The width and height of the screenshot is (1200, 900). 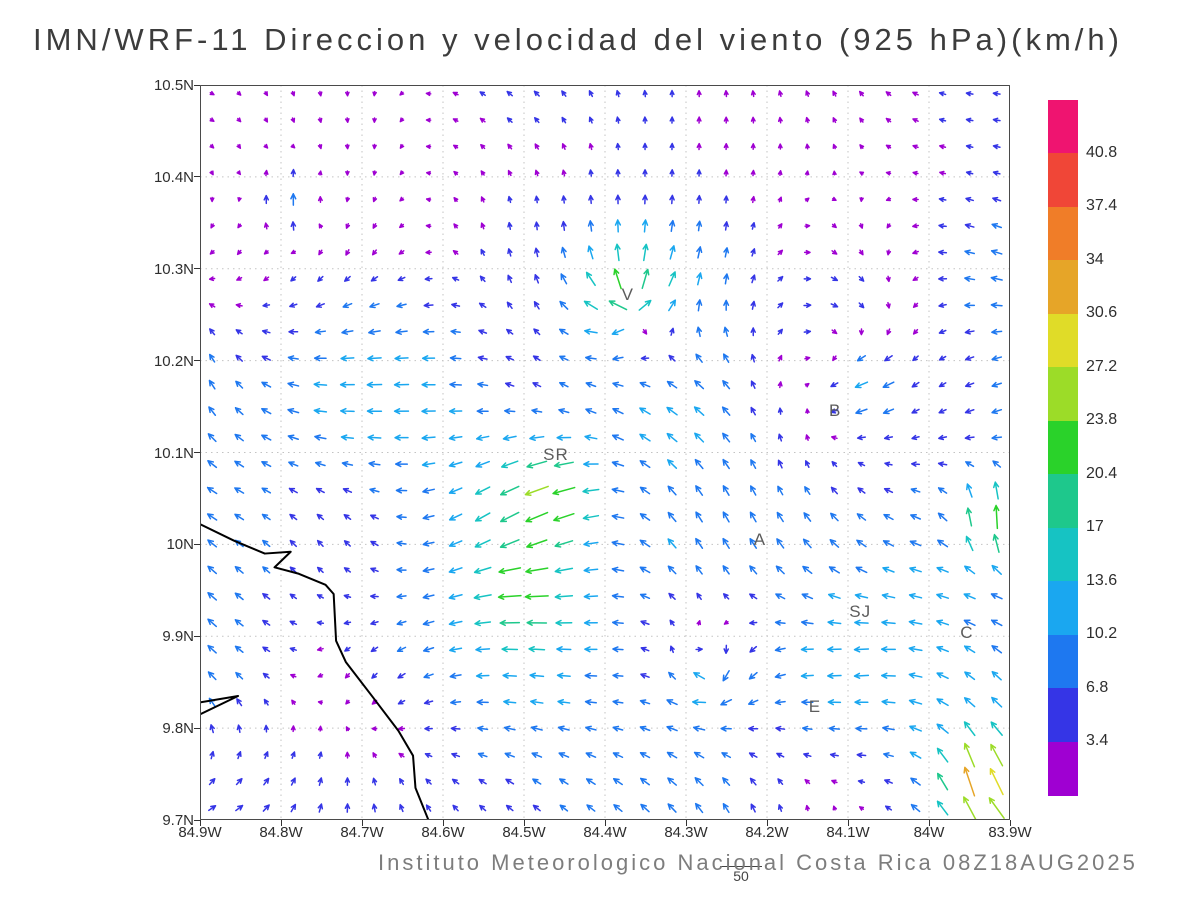 I want to click on reference-vector-line, so click(x=741, y=866).